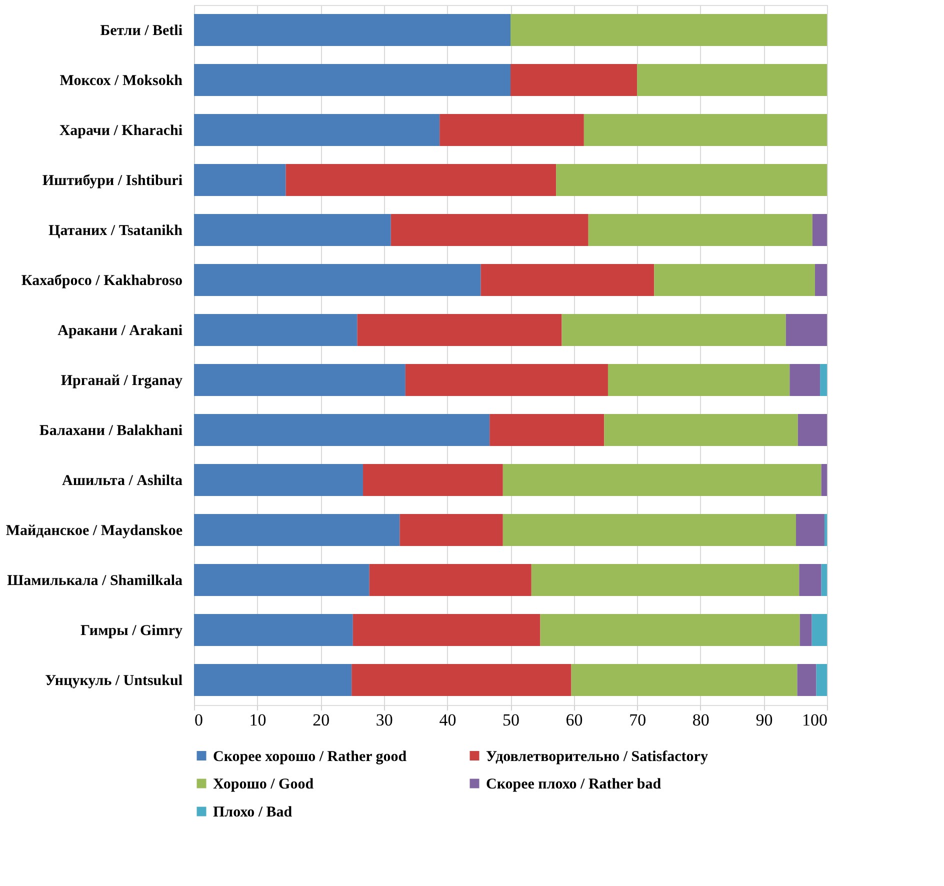 The width and height of the screenshot is (944, 886). I want to click on legend-label: Плохо / Bad, so click(253, 812).